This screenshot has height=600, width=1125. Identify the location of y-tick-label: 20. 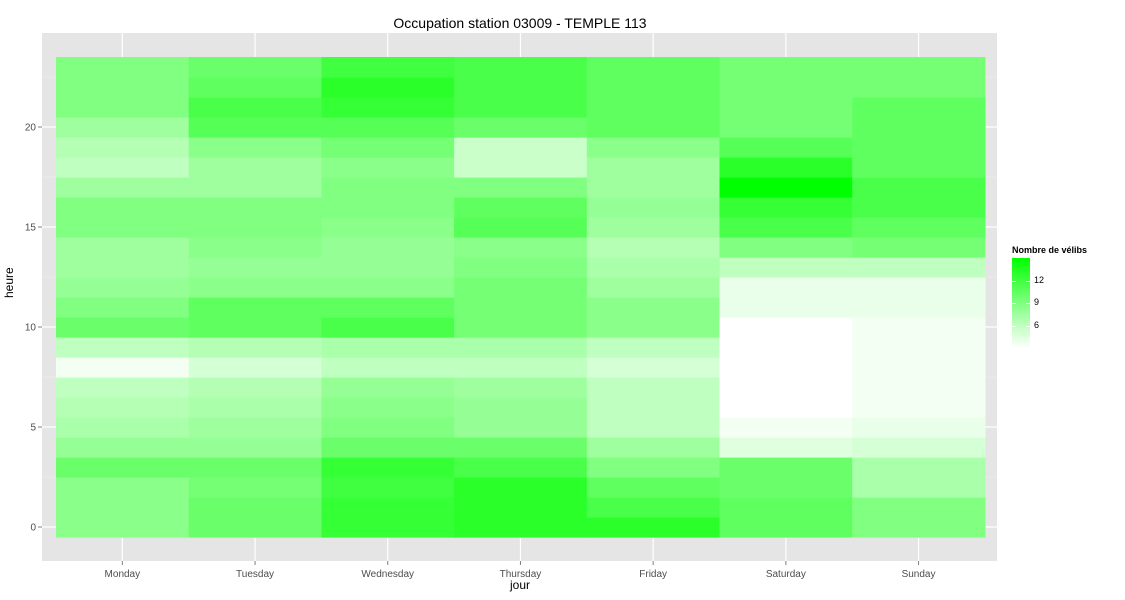
(31, 128).